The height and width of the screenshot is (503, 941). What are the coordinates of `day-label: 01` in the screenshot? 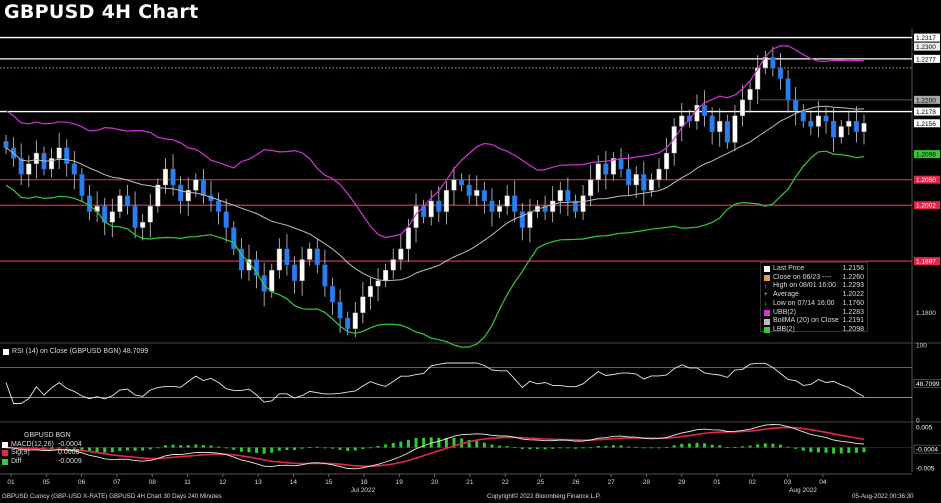 It's located at (11, 482).